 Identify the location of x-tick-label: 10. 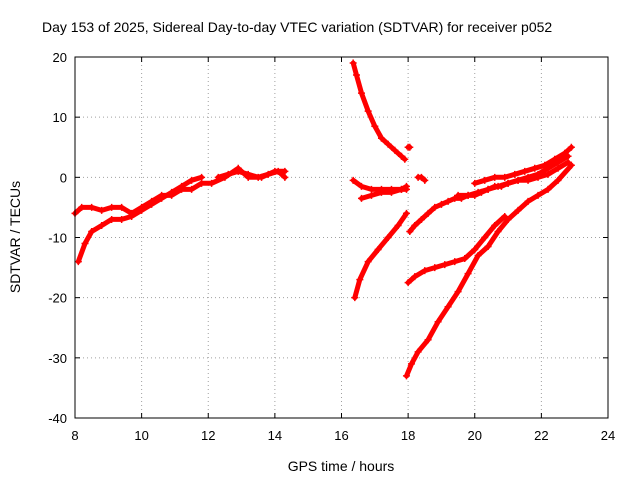
(141, 435).